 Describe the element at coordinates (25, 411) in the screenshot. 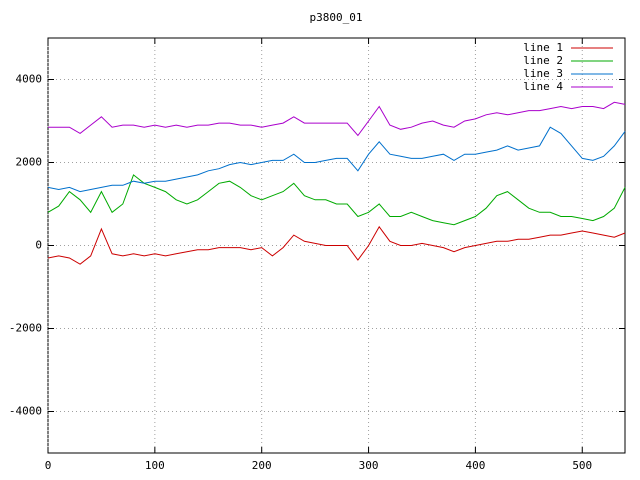

I see `y-tick-label: -4000` at that location.